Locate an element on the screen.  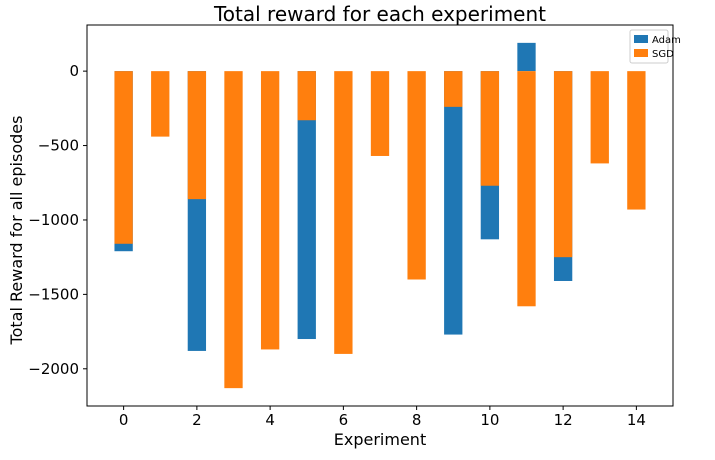
y-tick-label: −500 is located at coordinates (58, 146).